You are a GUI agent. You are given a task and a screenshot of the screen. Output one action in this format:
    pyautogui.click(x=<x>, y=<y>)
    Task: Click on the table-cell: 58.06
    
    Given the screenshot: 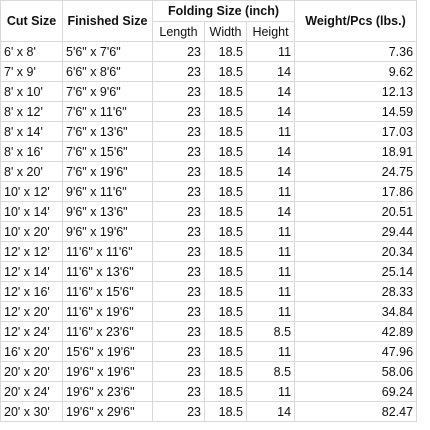 What is the action you would take?
    pyautogui.click(x=356, y=371)
    